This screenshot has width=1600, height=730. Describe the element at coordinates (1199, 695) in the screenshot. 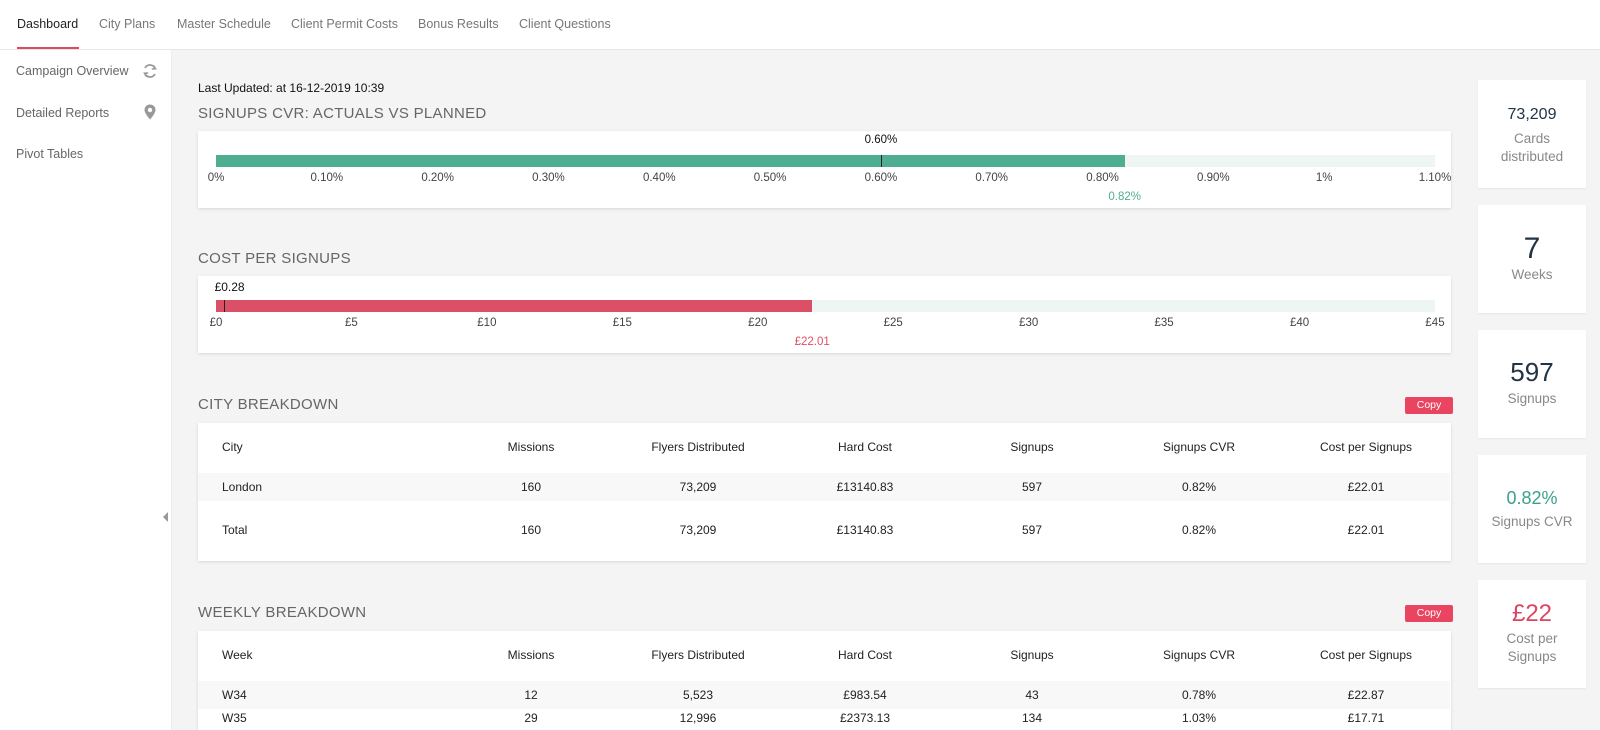

I see `table-cell: 0.78%` at that location.